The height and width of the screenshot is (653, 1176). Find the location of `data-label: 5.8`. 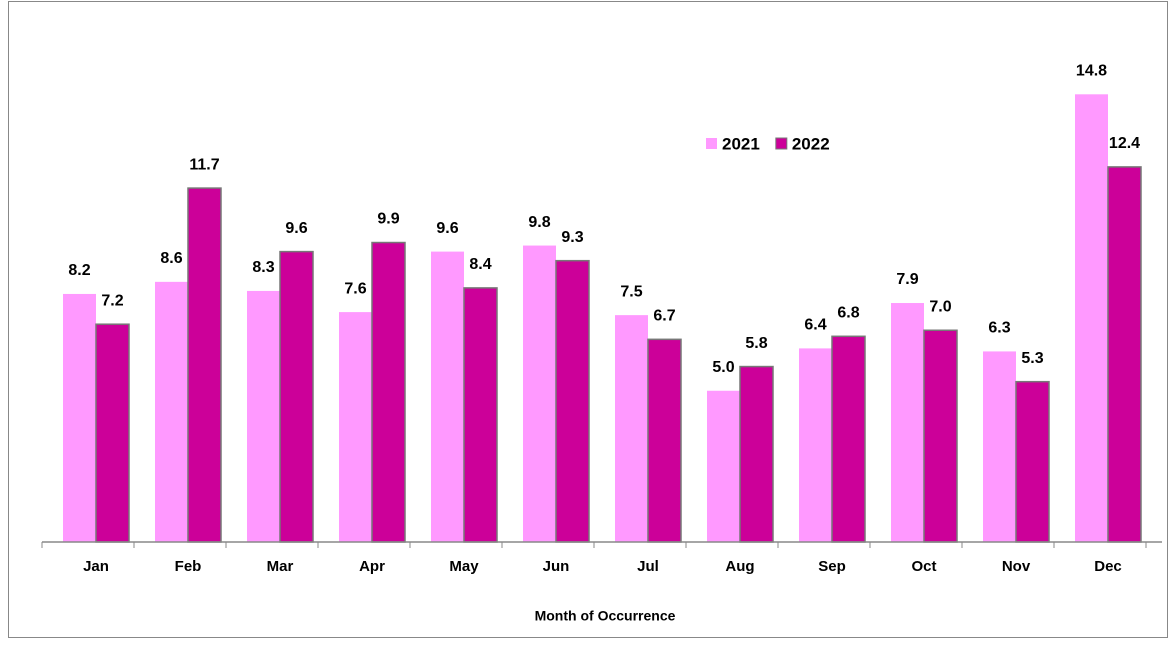

data-label: 5.8 is located at coordinates (756, 343).